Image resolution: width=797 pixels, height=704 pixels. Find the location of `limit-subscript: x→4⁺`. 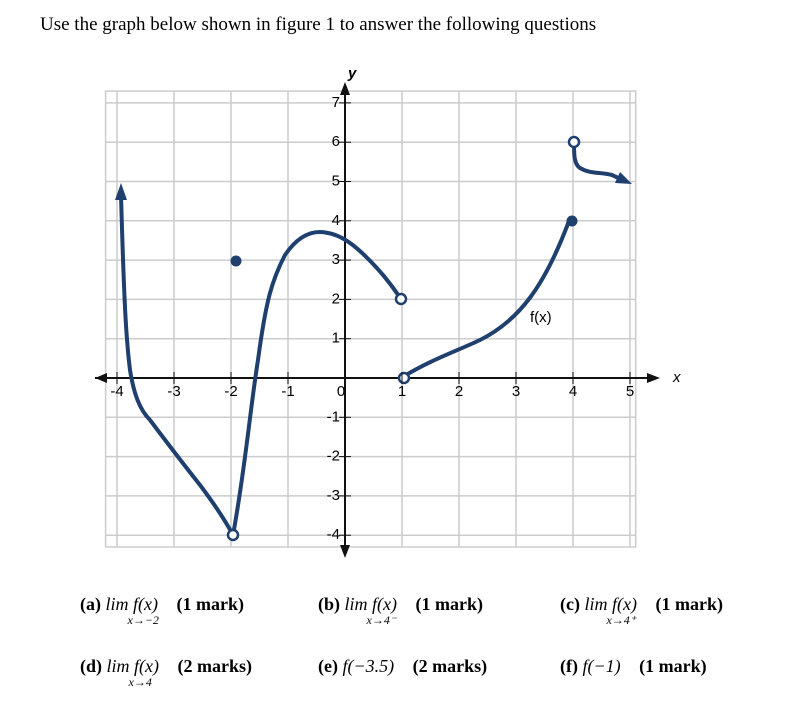

limit-subscript: x→4⁺ is located at coordinates (621, 620).